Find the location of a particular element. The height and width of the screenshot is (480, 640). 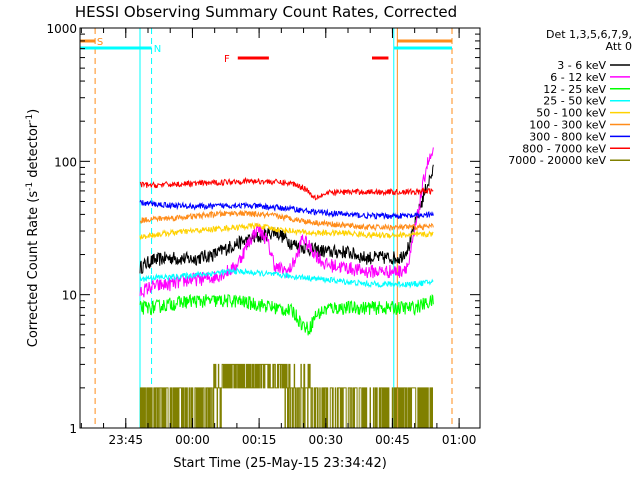

s-label: S is located at coordinates (100, 42).